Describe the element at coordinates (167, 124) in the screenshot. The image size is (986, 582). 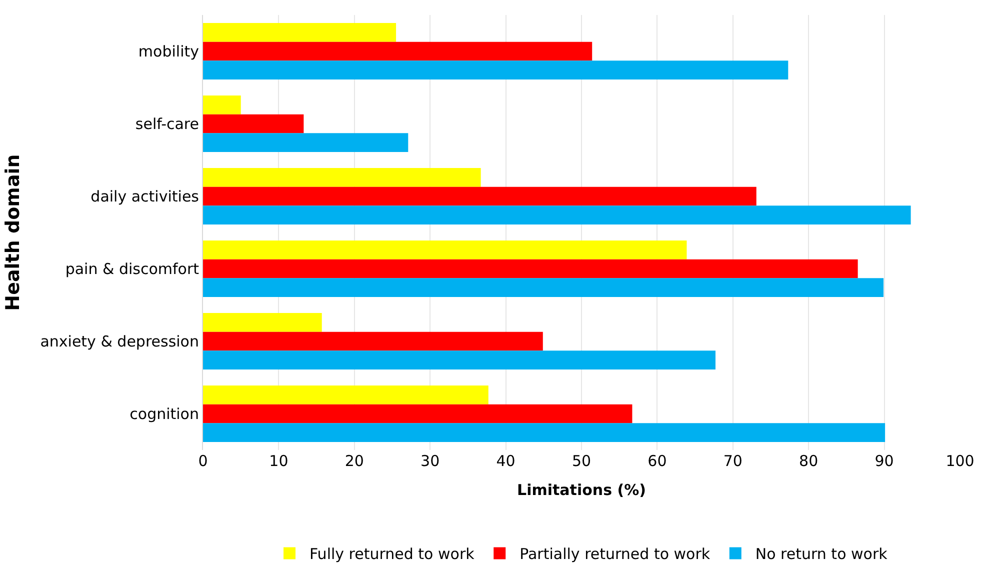
I see `y-tick-label: self-care` at that location.